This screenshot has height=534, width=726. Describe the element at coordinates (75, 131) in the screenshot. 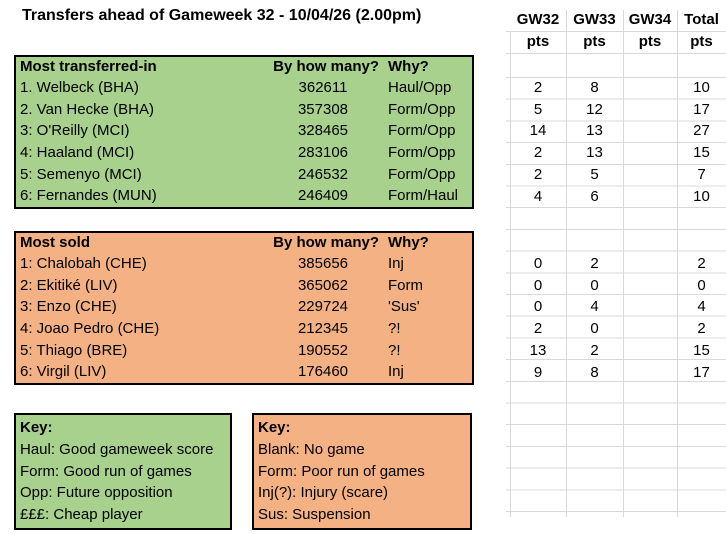

I see `player-name: 3: O'Reilly (MCI)` at that location.